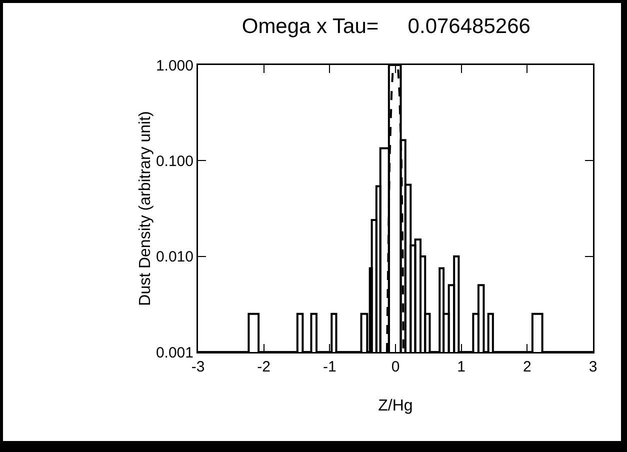 The width and height of the screenshot is (627, 452). What do you see at coordinates (175, 257) in the screenshot?
I see `y-tick-label: 0.010` at bounding box center [175, 257].